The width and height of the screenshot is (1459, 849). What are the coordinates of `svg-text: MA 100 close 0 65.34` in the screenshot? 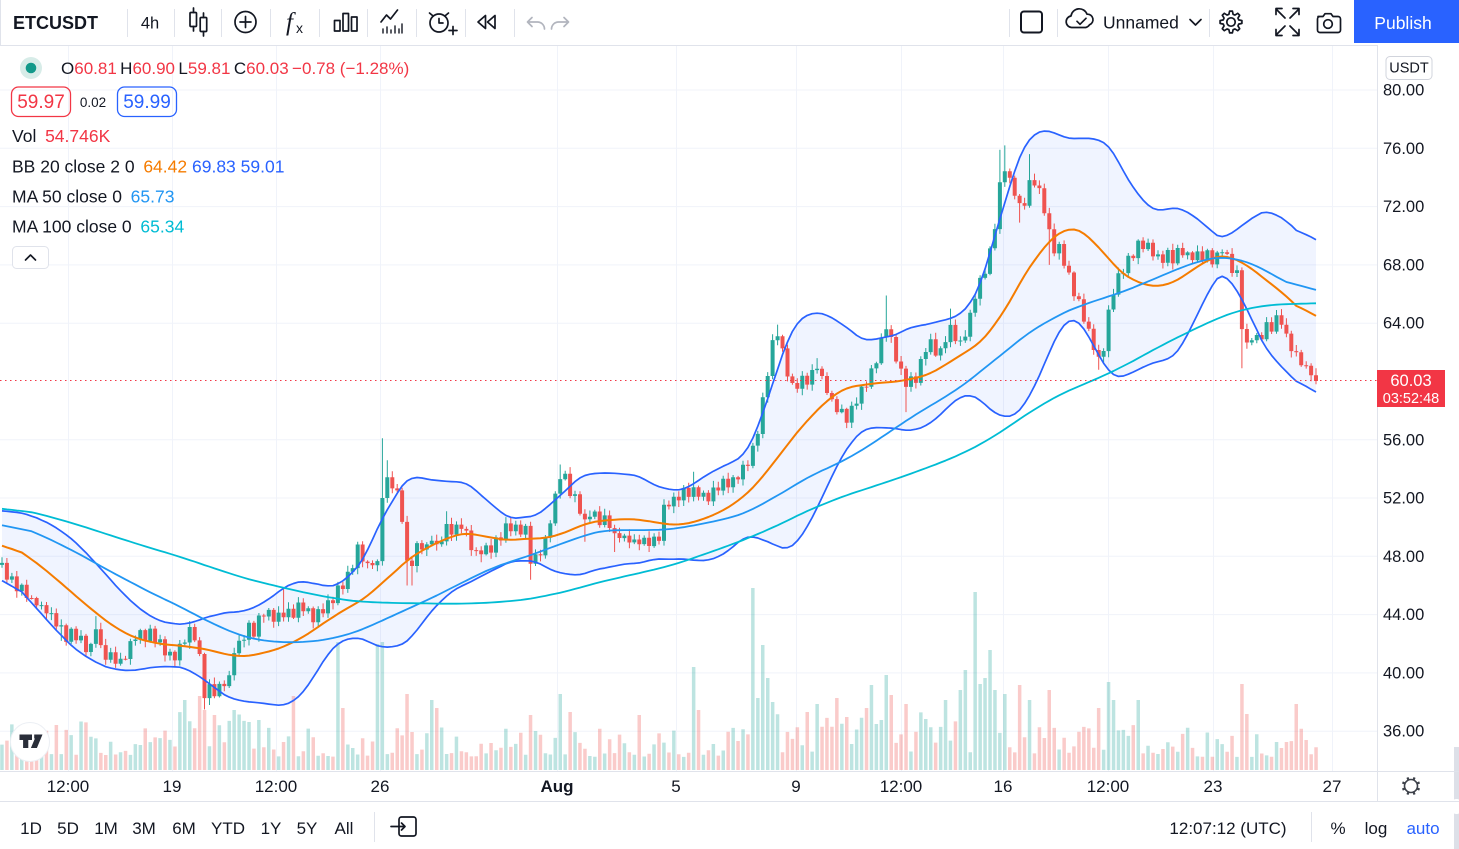 It's located at (98, 227).